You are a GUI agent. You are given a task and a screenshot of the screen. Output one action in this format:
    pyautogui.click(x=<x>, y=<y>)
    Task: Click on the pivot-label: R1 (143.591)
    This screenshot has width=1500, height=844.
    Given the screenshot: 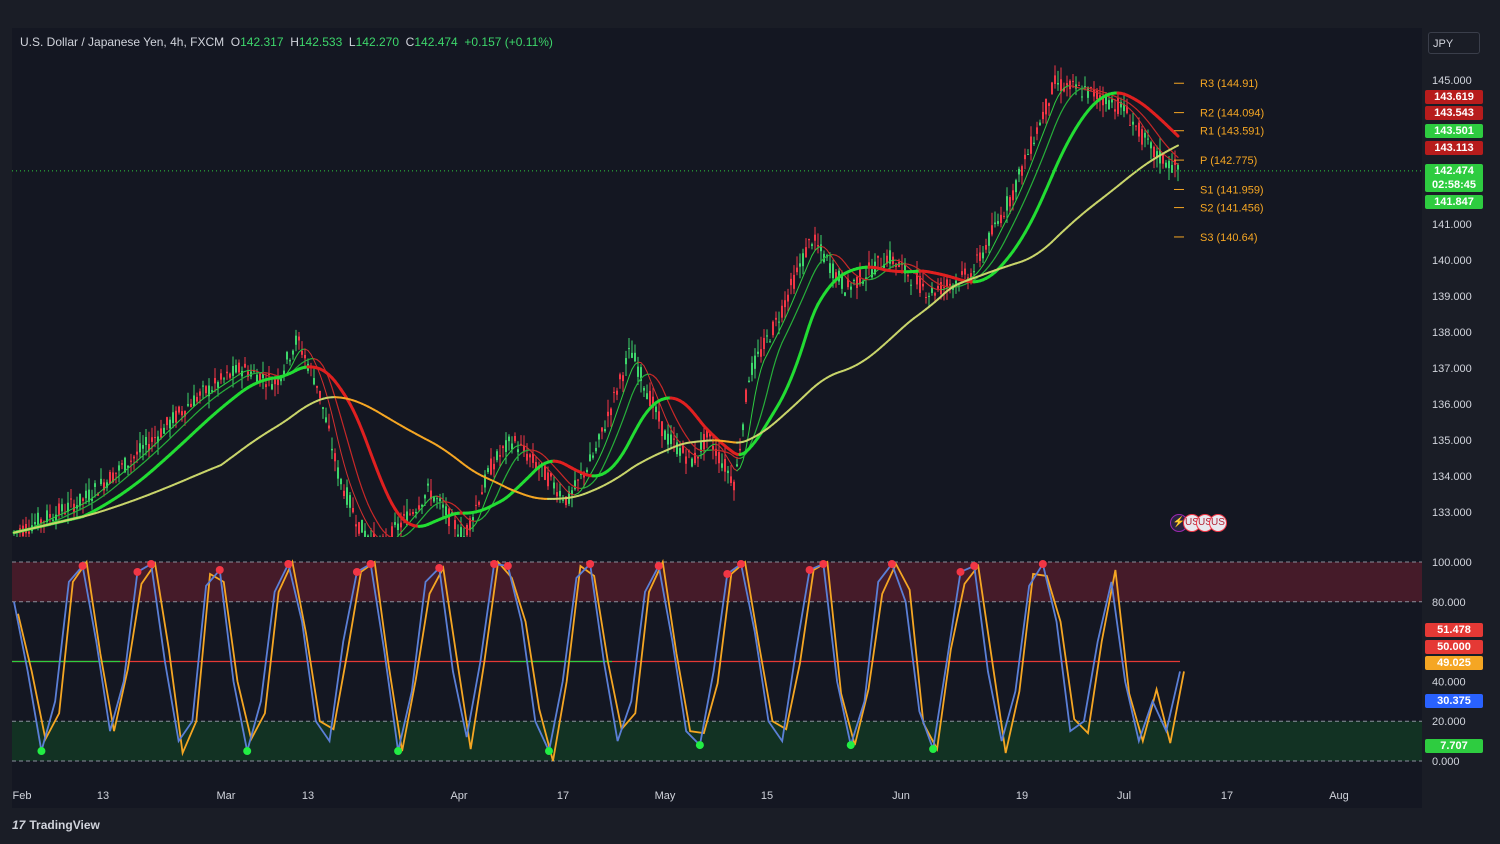 What is the action you would take?
    pyautogui.click(x=1232, y=132)
    